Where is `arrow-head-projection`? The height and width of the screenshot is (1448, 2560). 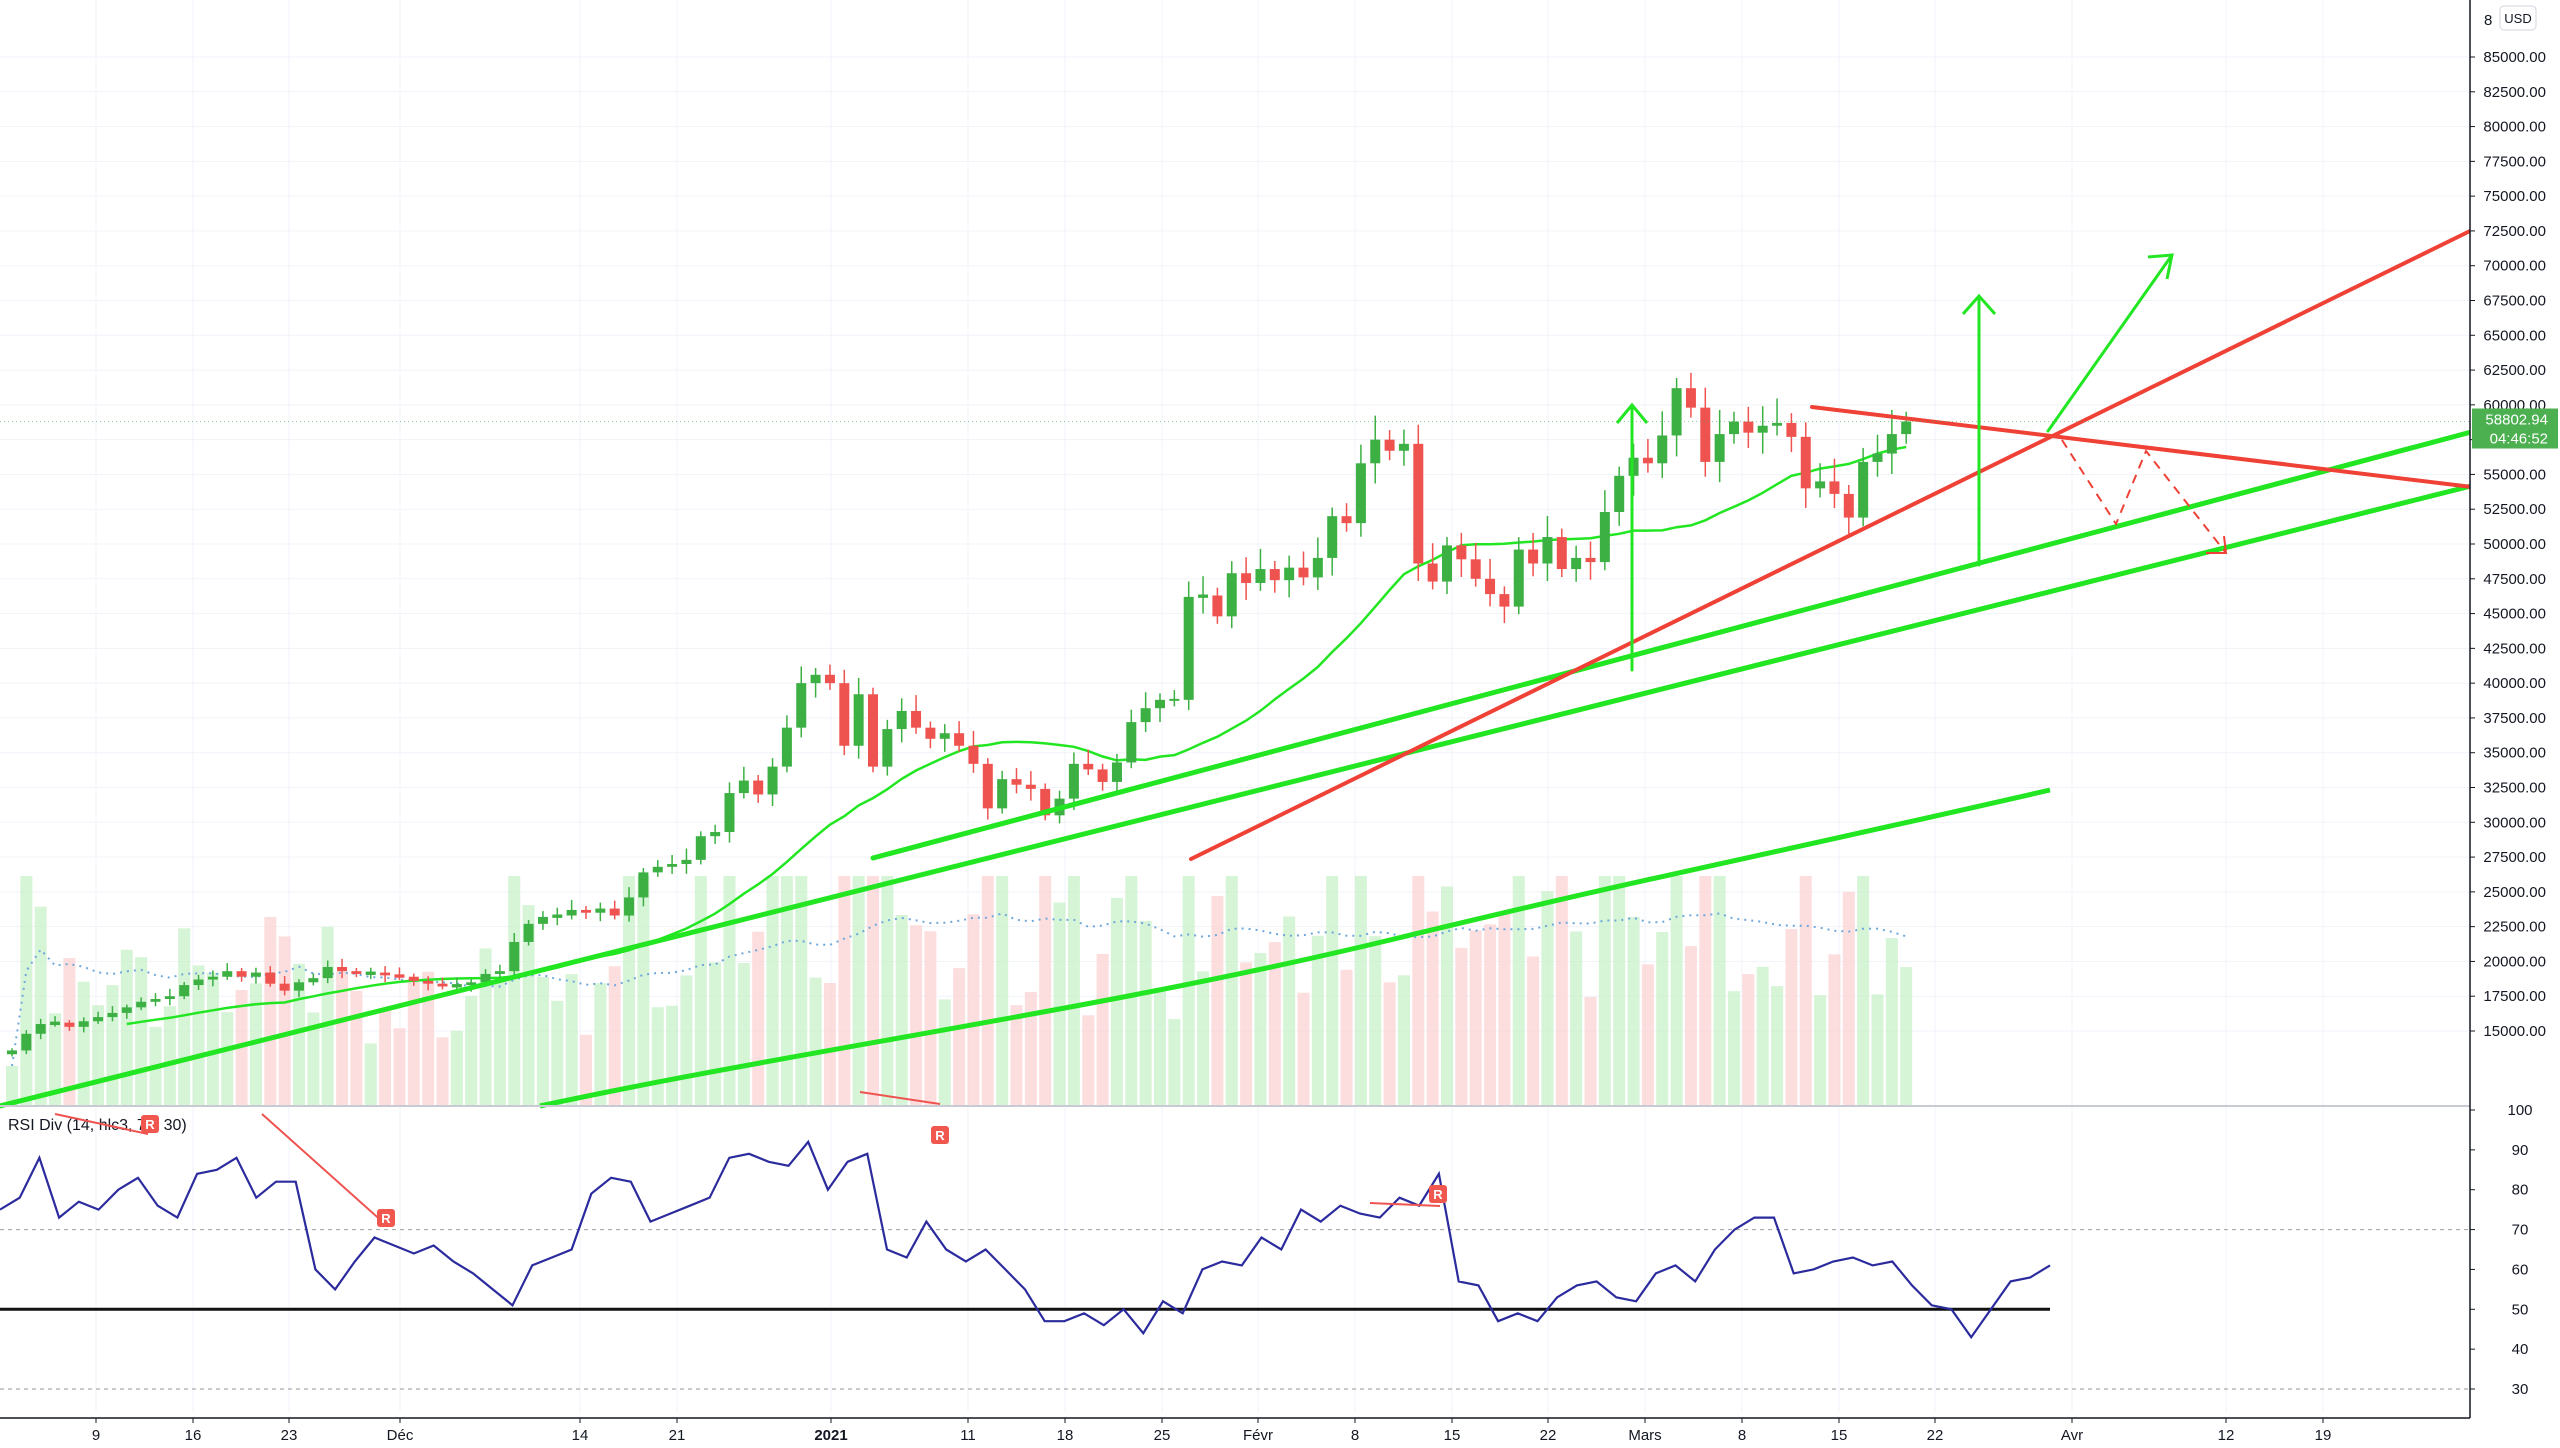 arrow-head-projection is located at coordinates (2217, 544).